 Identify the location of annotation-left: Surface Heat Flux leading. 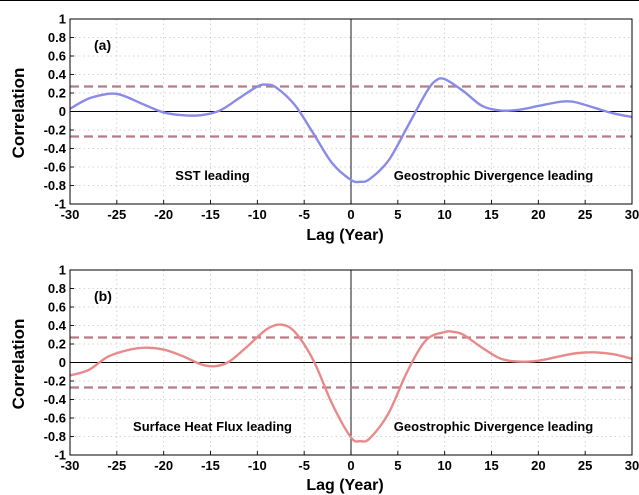
(212, 426).